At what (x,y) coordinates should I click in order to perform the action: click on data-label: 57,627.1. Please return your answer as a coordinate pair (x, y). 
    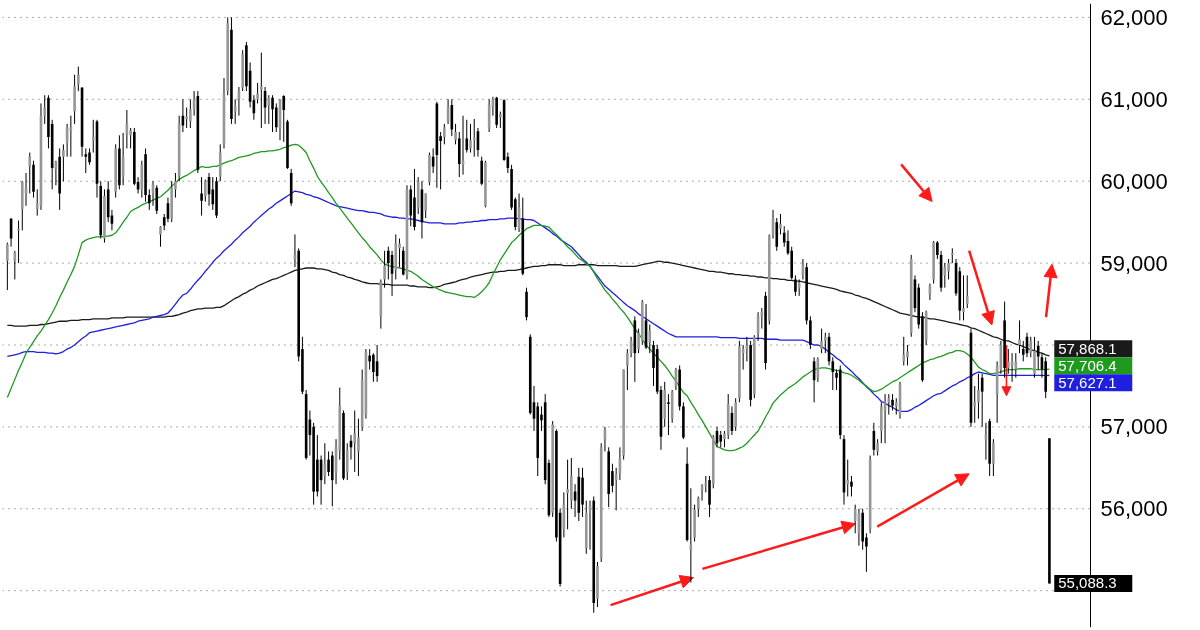
    Looking at the image, I should click on (1087, 382).